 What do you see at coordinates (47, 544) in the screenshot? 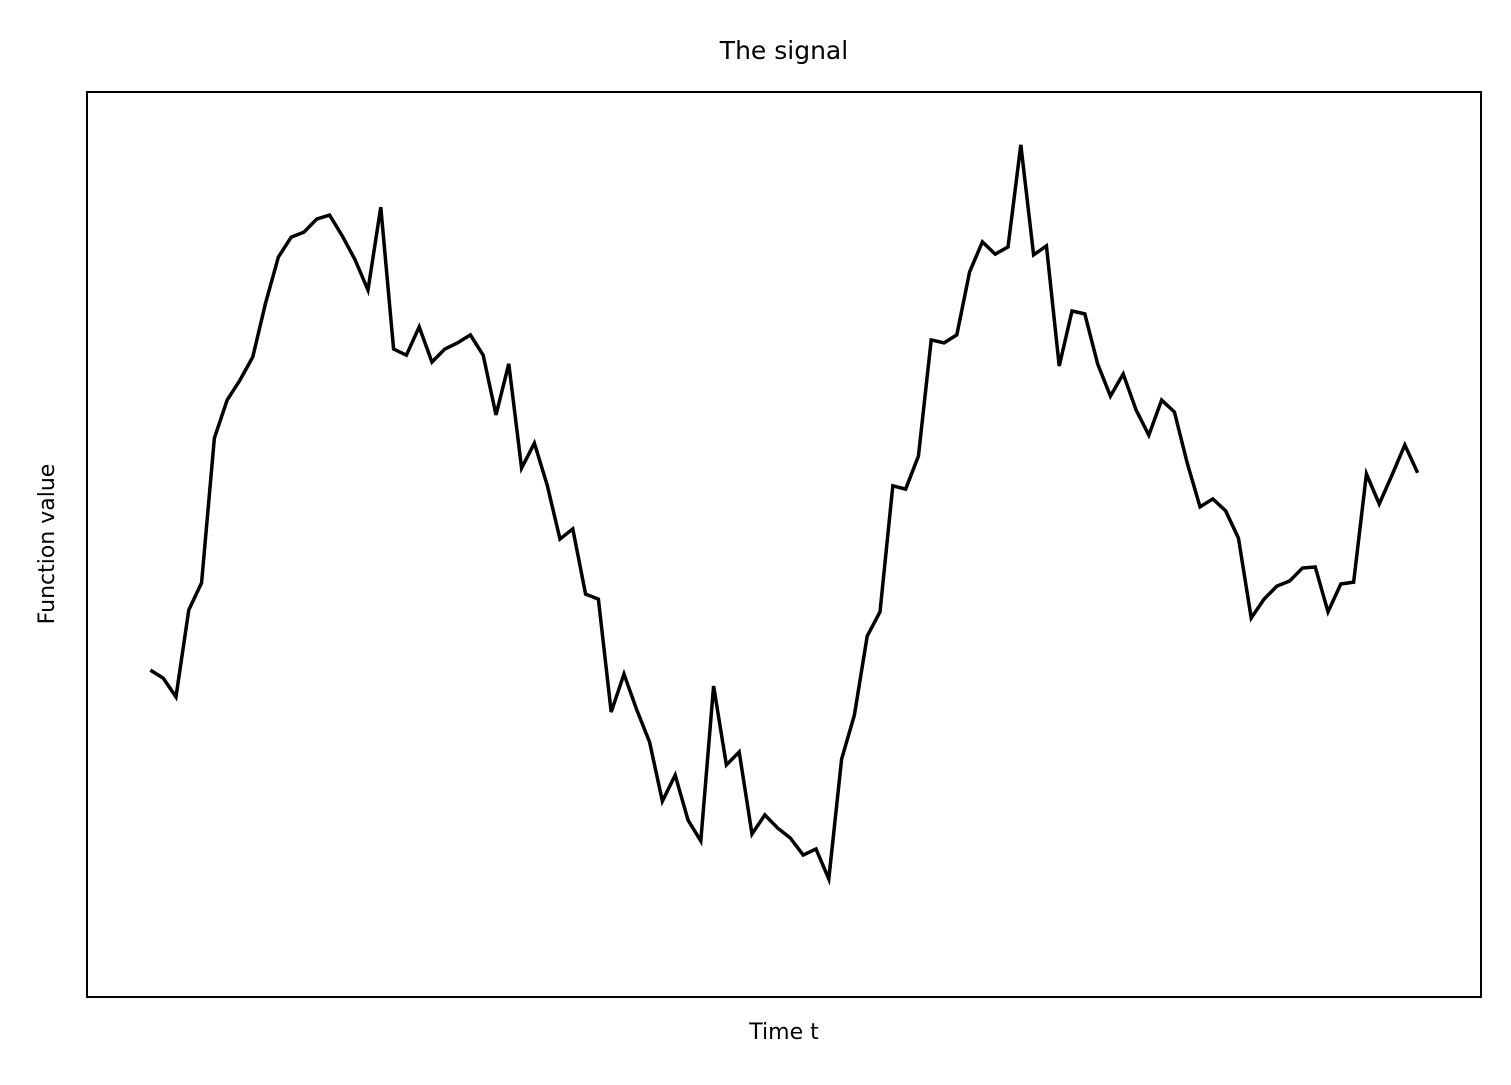
I see `y-axis-label: Function value` at bounding box center [47, 544].